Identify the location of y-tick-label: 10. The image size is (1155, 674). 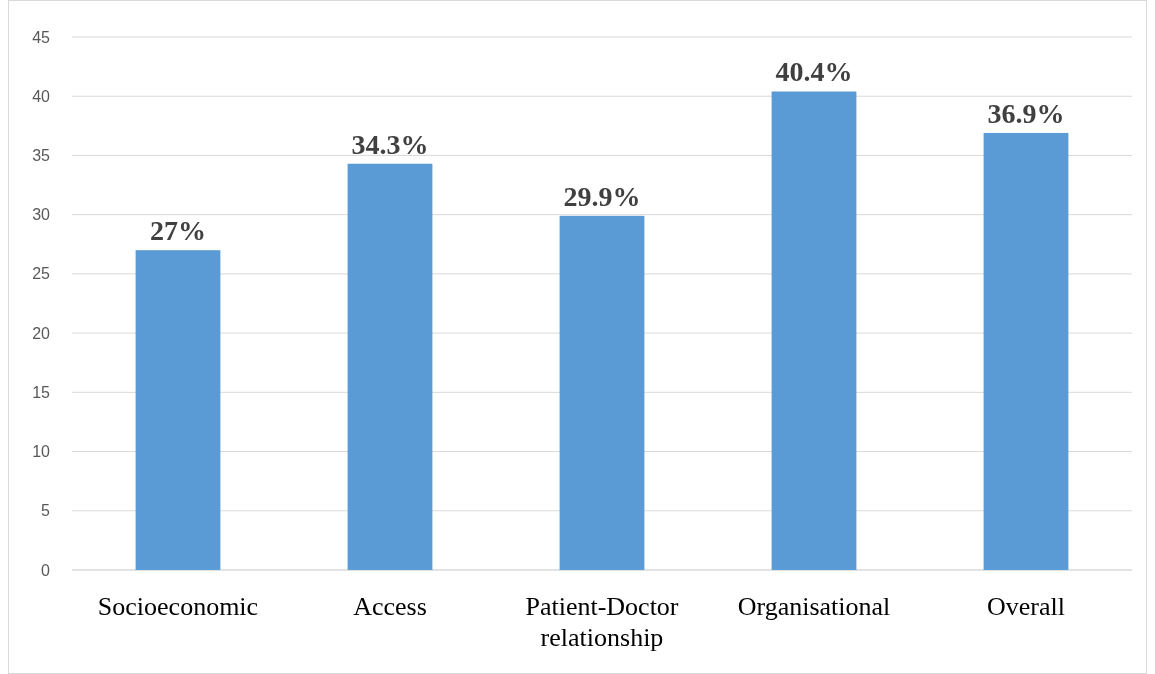
(41, 452).